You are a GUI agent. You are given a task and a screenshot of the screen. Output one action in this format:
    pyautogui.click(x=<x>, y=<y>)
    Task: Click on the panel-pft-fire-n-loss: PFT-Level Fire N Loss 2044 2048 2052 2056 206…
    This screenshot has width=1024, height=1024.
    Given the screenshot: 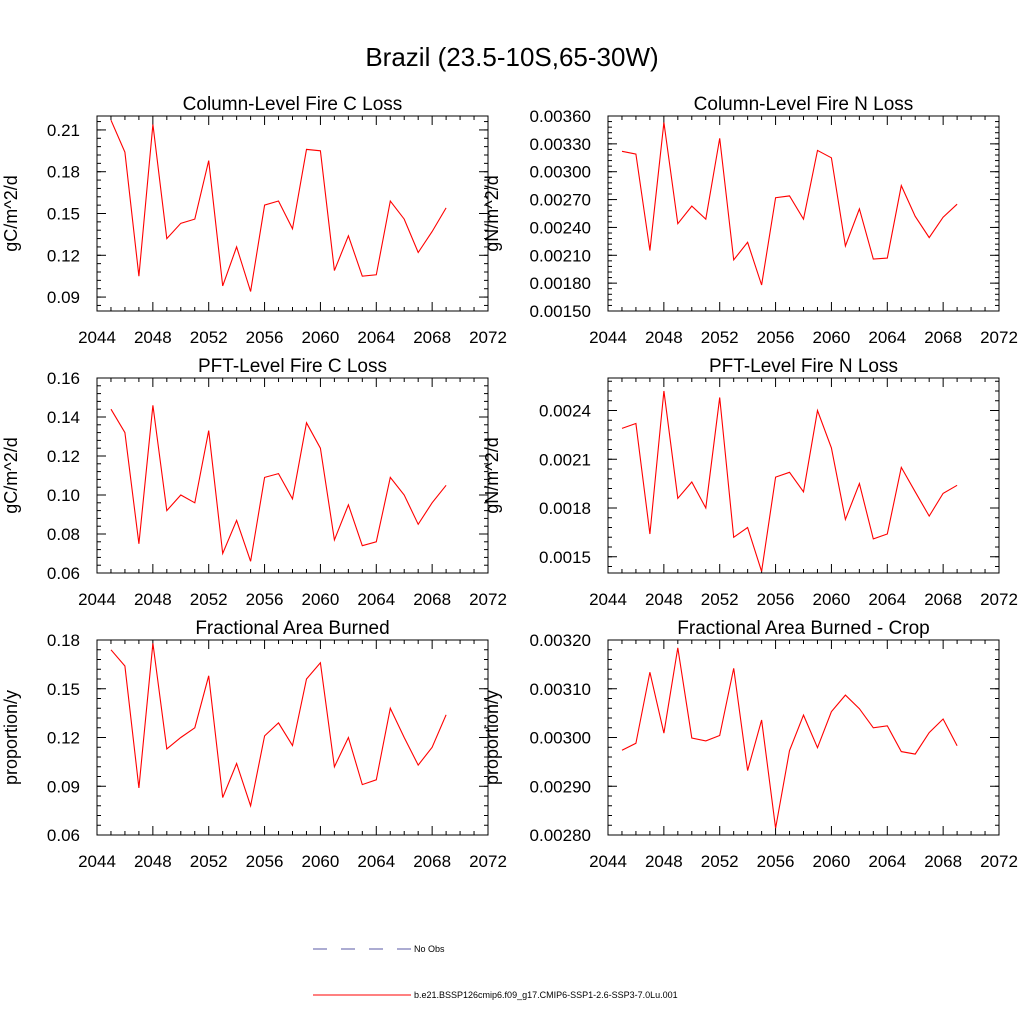 What is the action you would take?
    pyautogui.click(x=750, y=482)
    